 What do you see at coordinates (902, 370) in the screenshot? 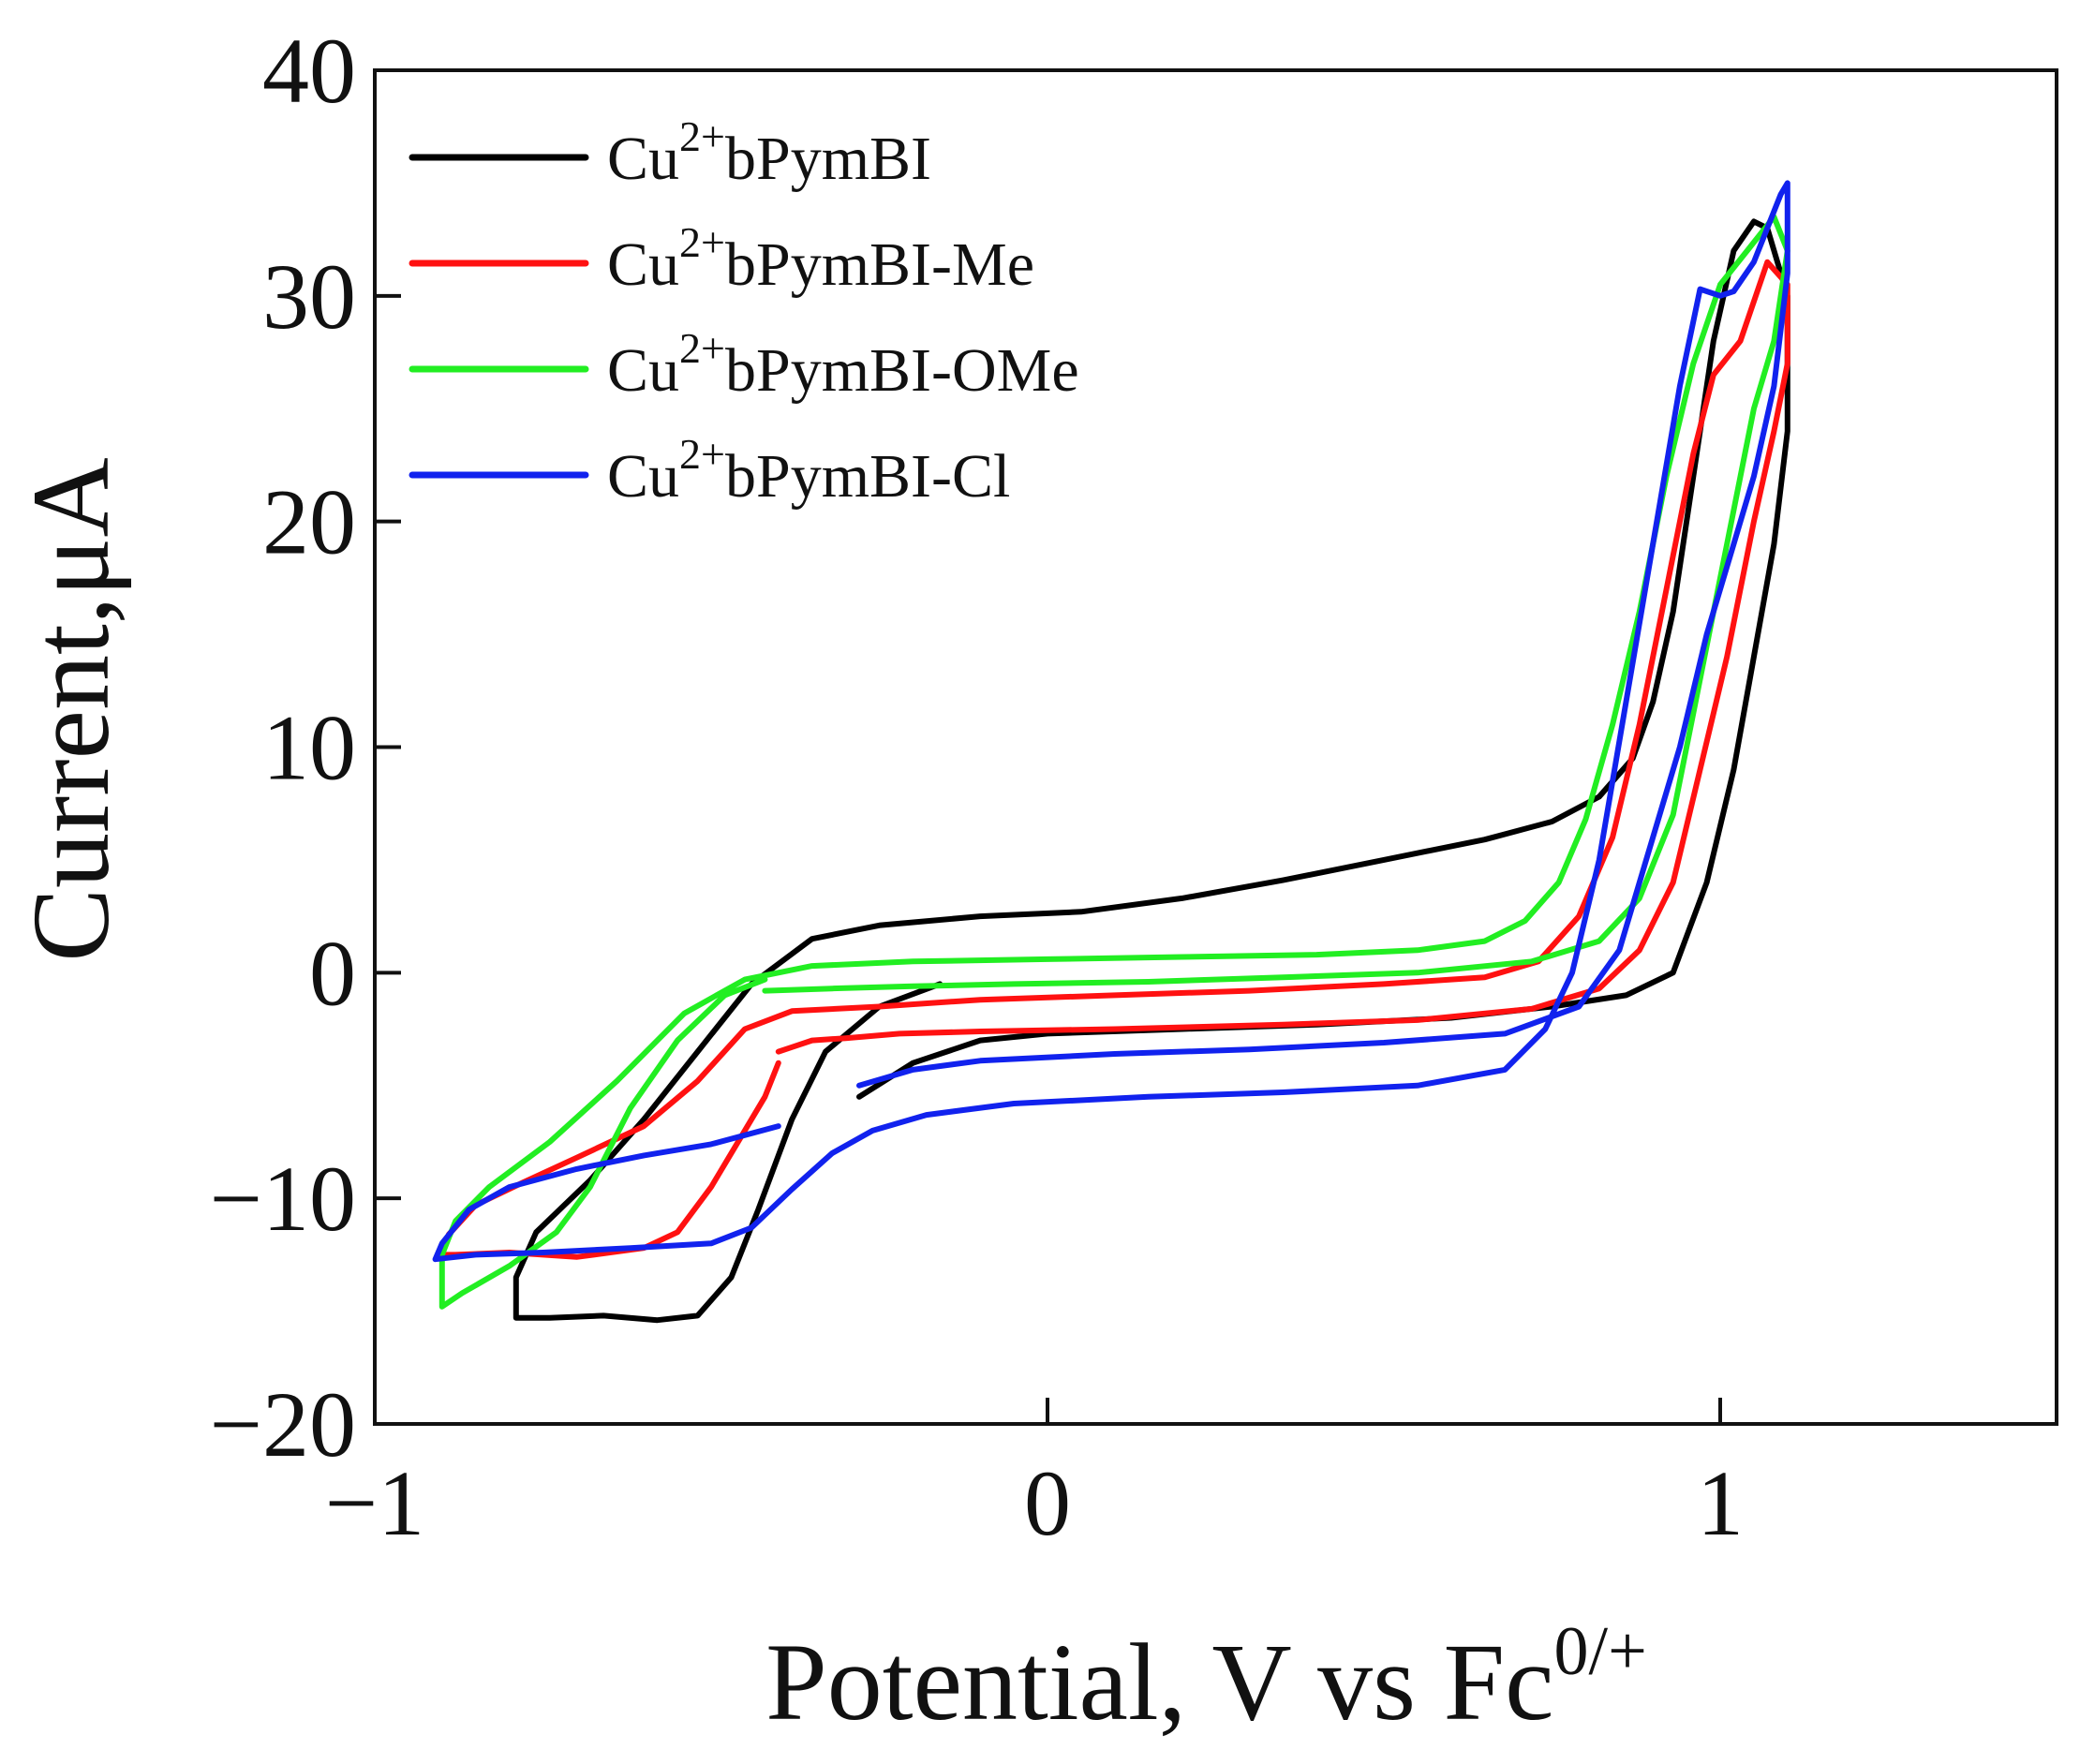
I see `legend-label-rest: bPymBI-OMe` at bounding box center [902, 370].